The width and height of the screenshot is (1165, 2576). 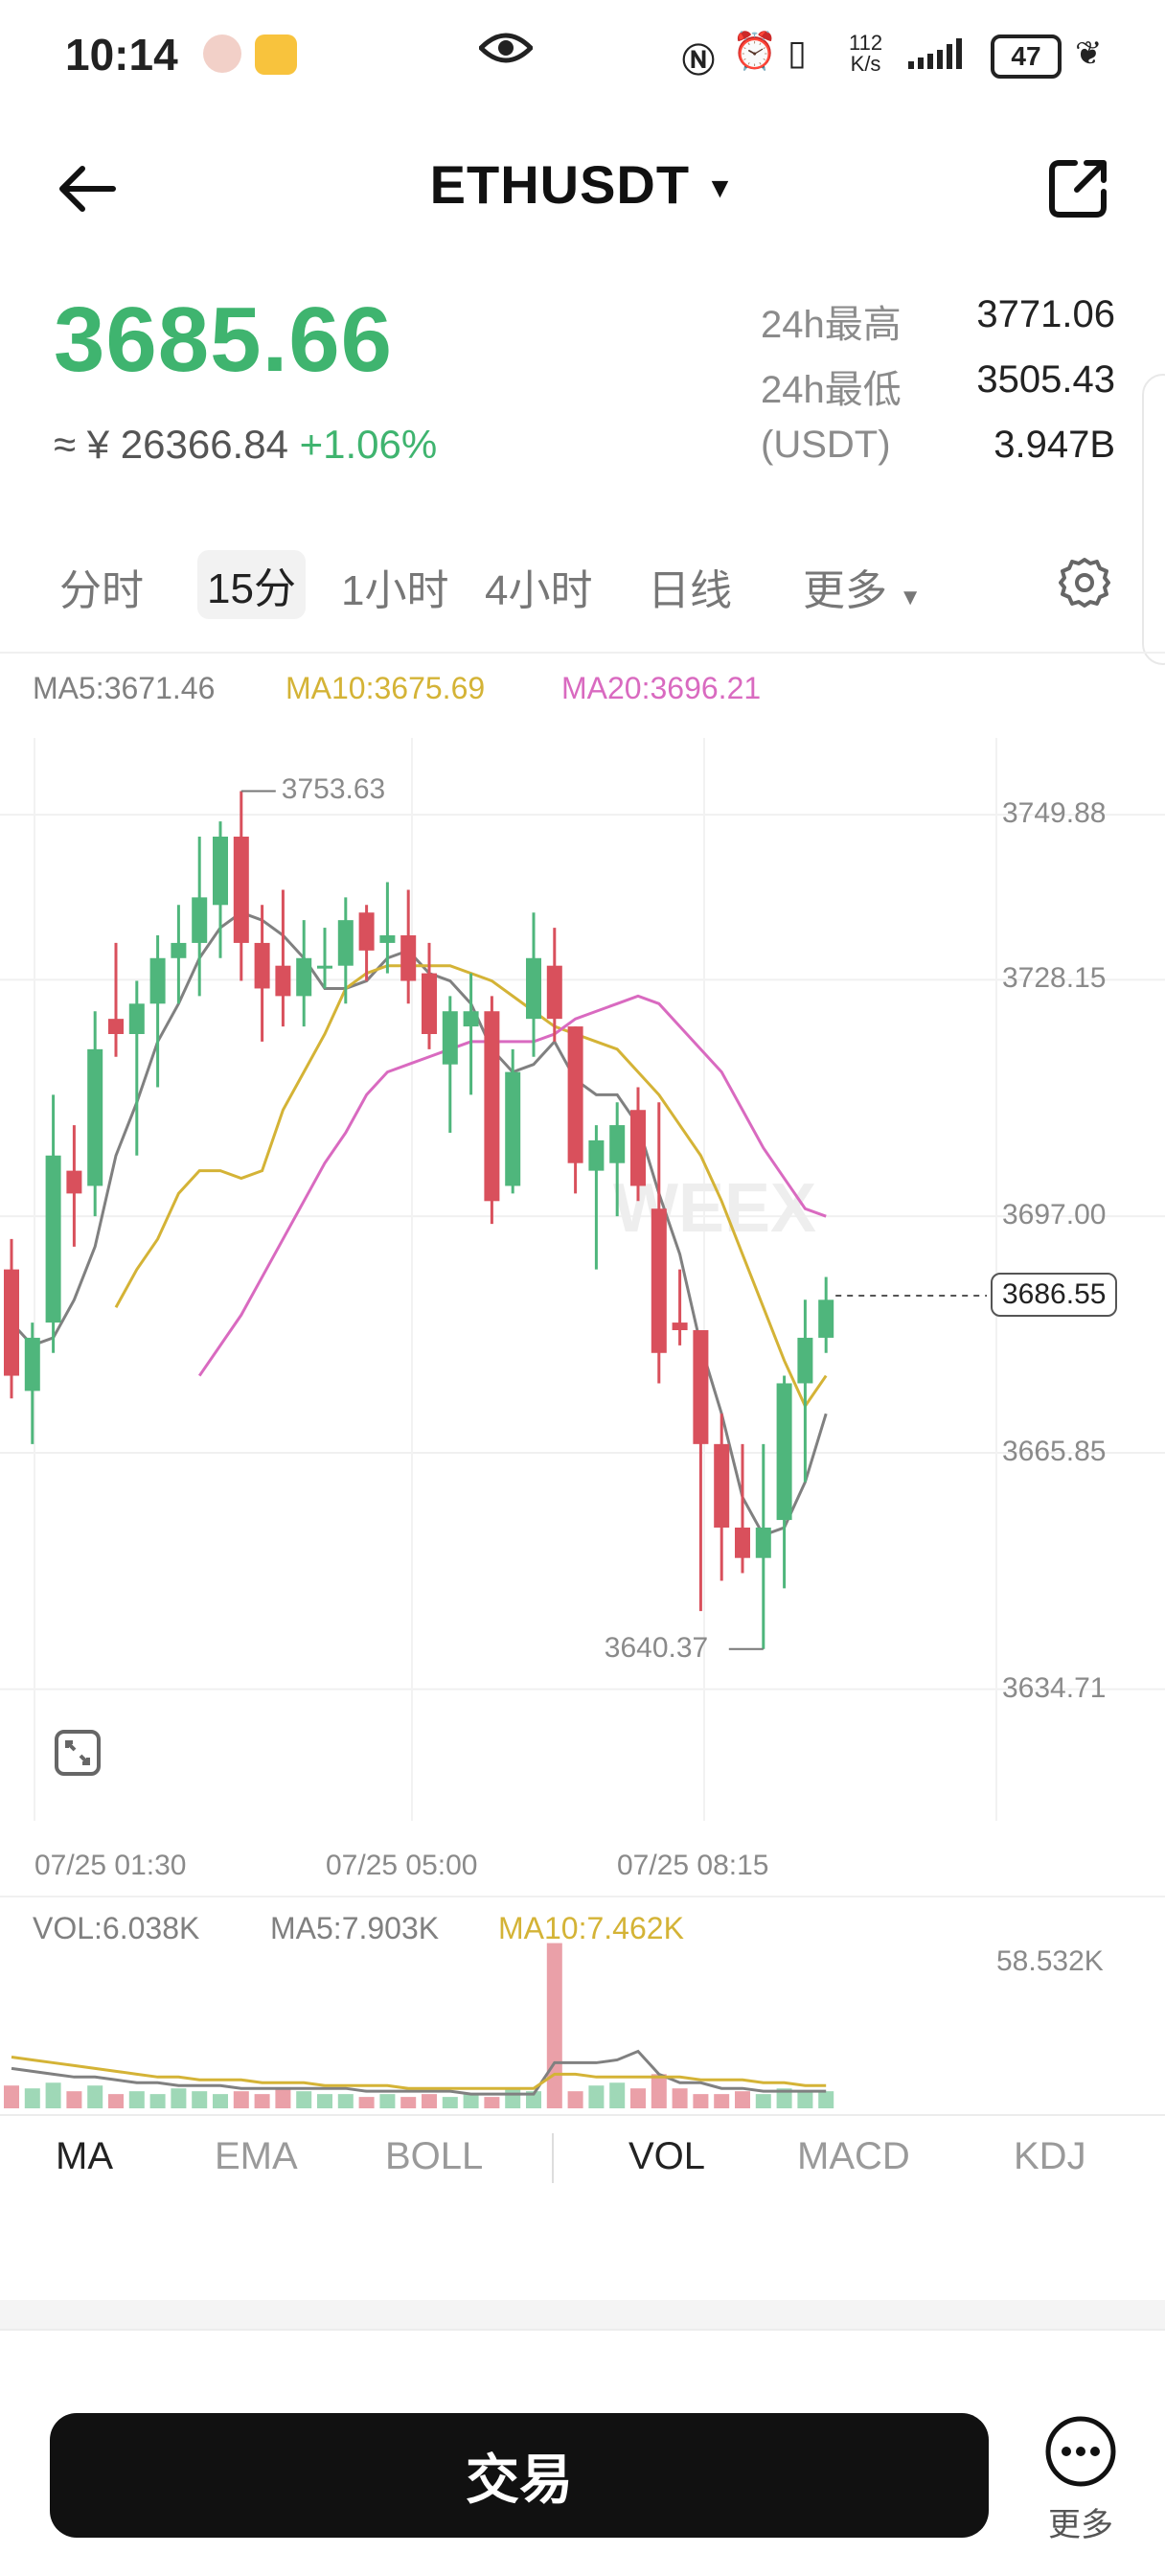 What do you see at coordinates (1089, 53) in the screenshot?
I see `leaf-icon: ❦` at bounding box center [1089, 53].